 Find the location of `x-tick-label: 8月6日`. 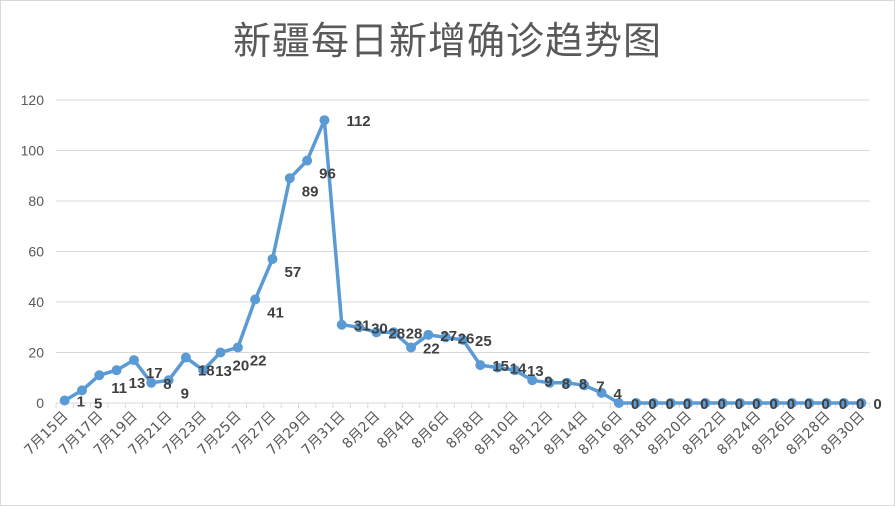

x-tick-label: 8月6日 is located at coordinates (431, 431).